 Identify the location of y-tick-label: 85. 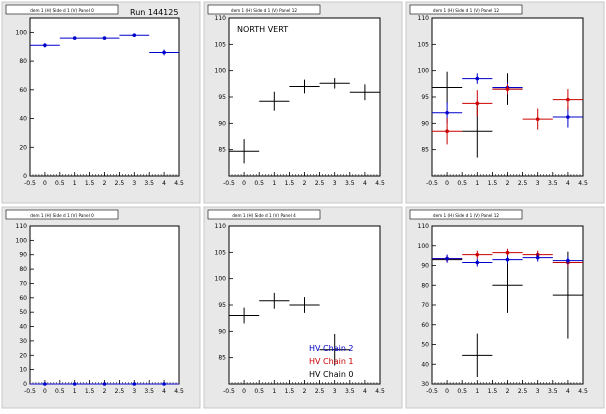
(222, 150).